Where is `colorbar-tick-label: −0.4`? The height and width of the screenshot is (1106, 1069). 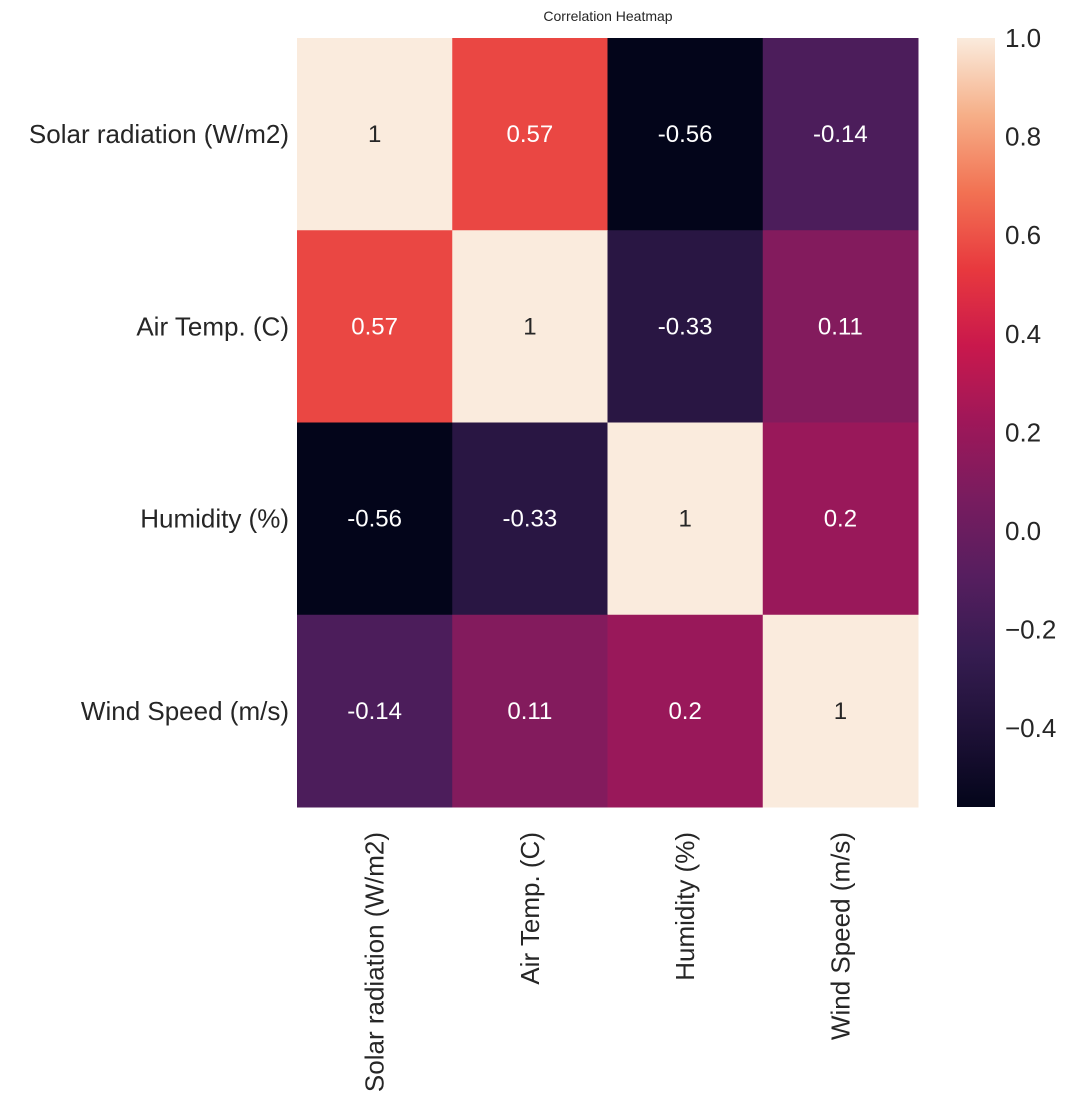 colorbar-tick-label: −0.4 is located at coordinates (1030, 728).